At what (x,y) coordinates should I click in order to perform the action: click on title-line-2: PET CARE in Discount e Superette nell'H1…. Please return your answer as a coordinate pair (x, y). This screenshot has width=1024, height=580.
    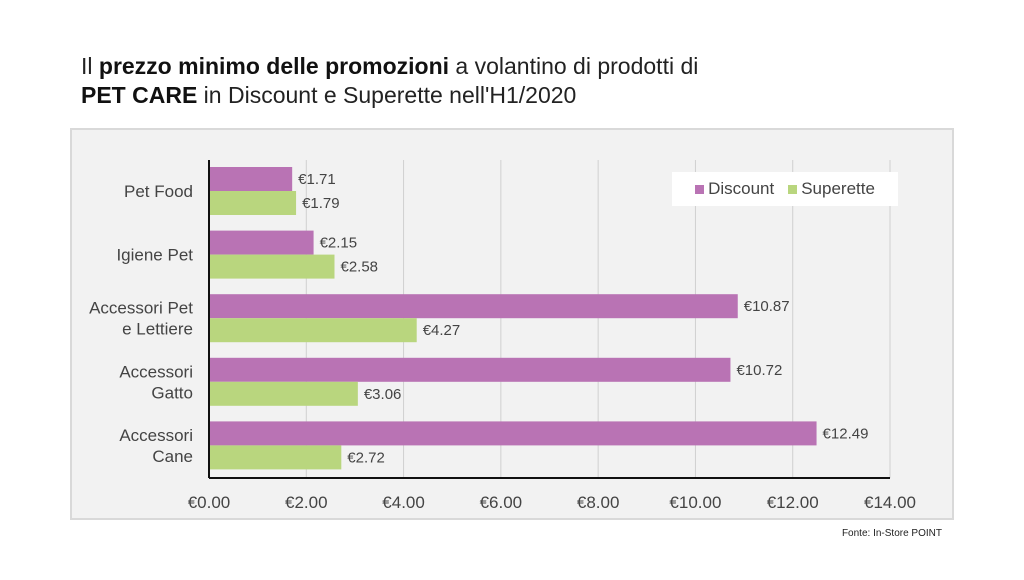
    Looking at the image, I should click on (531, 95).